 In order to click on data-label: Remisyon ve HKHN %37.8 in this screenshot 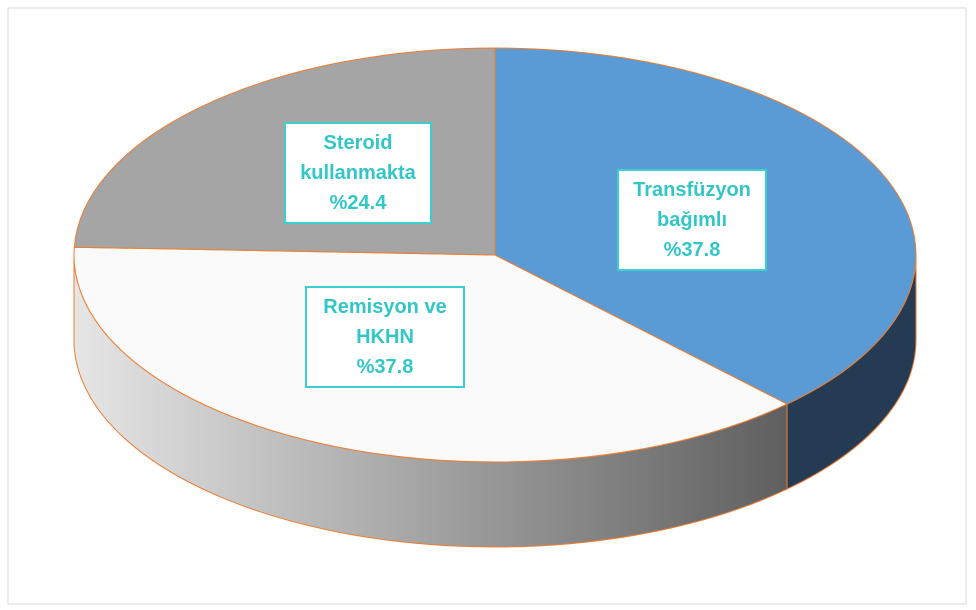, I will do `click(385, 337)`.